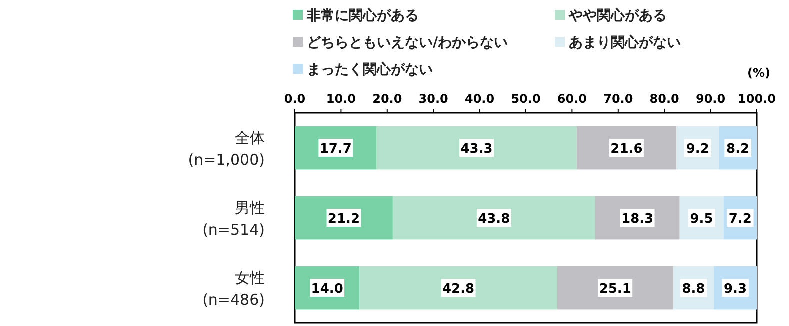  Describe the element at coordinates (694, 289) in the screenshot. I see `data-label: 8.8` at that location.